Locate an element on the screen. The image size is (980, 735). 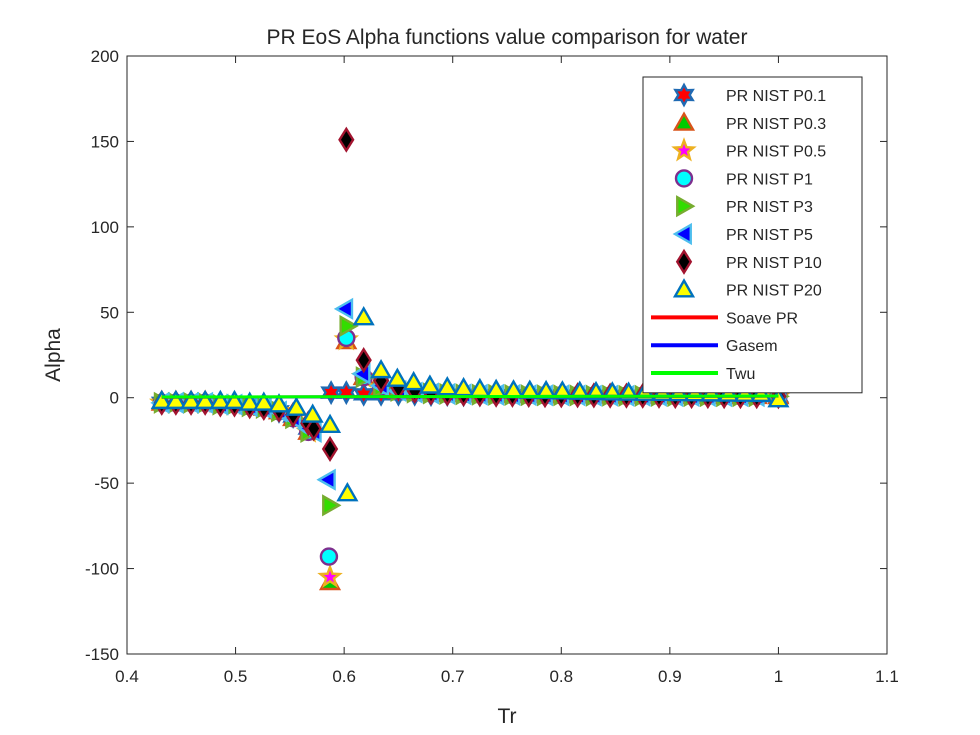
y-tick-label: -50 is located at coordinates (106, 483).